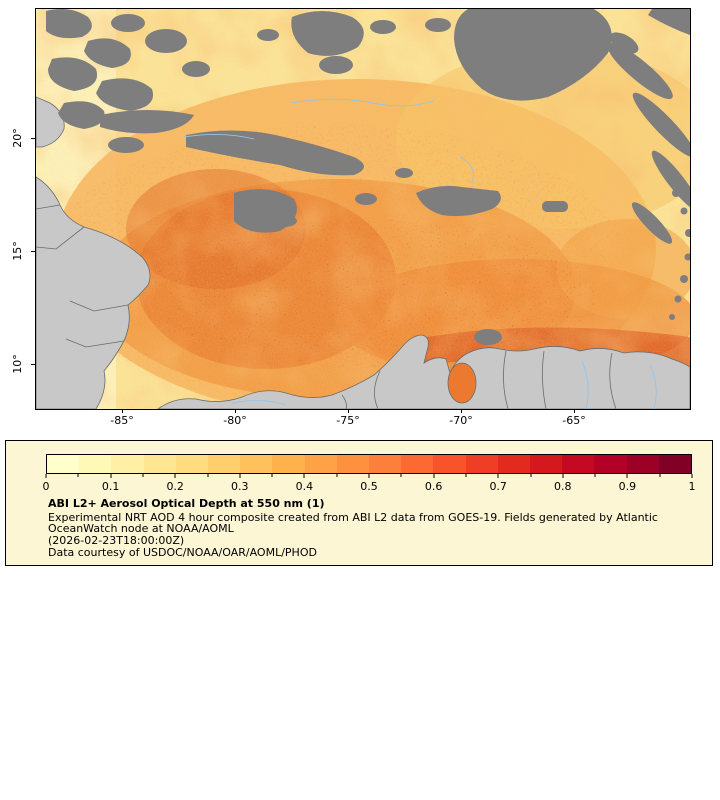 The image size is (720, 800). What do you see at coordinates (692, 486) in the screenshot?
I see `colorbar-tick-label: 1` at bounding box center [692, 486].